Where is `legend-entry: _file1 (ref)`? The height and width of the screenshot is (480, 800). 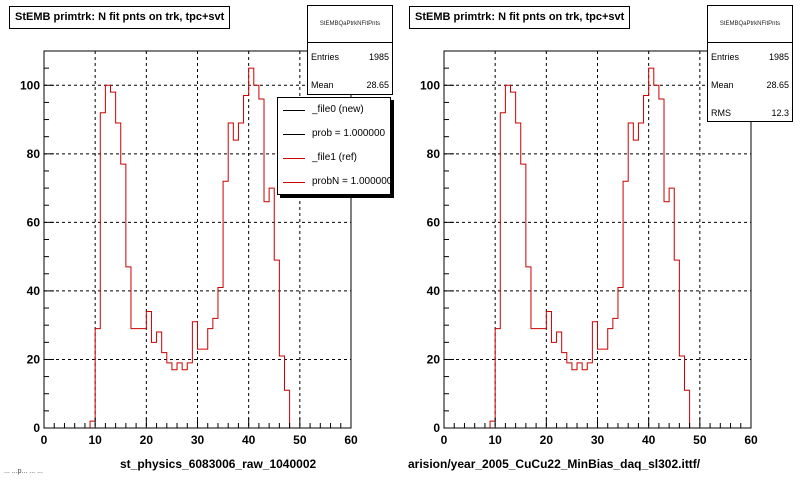 legend-entry: _file1 (ref) is located at coordinates (334, 158).